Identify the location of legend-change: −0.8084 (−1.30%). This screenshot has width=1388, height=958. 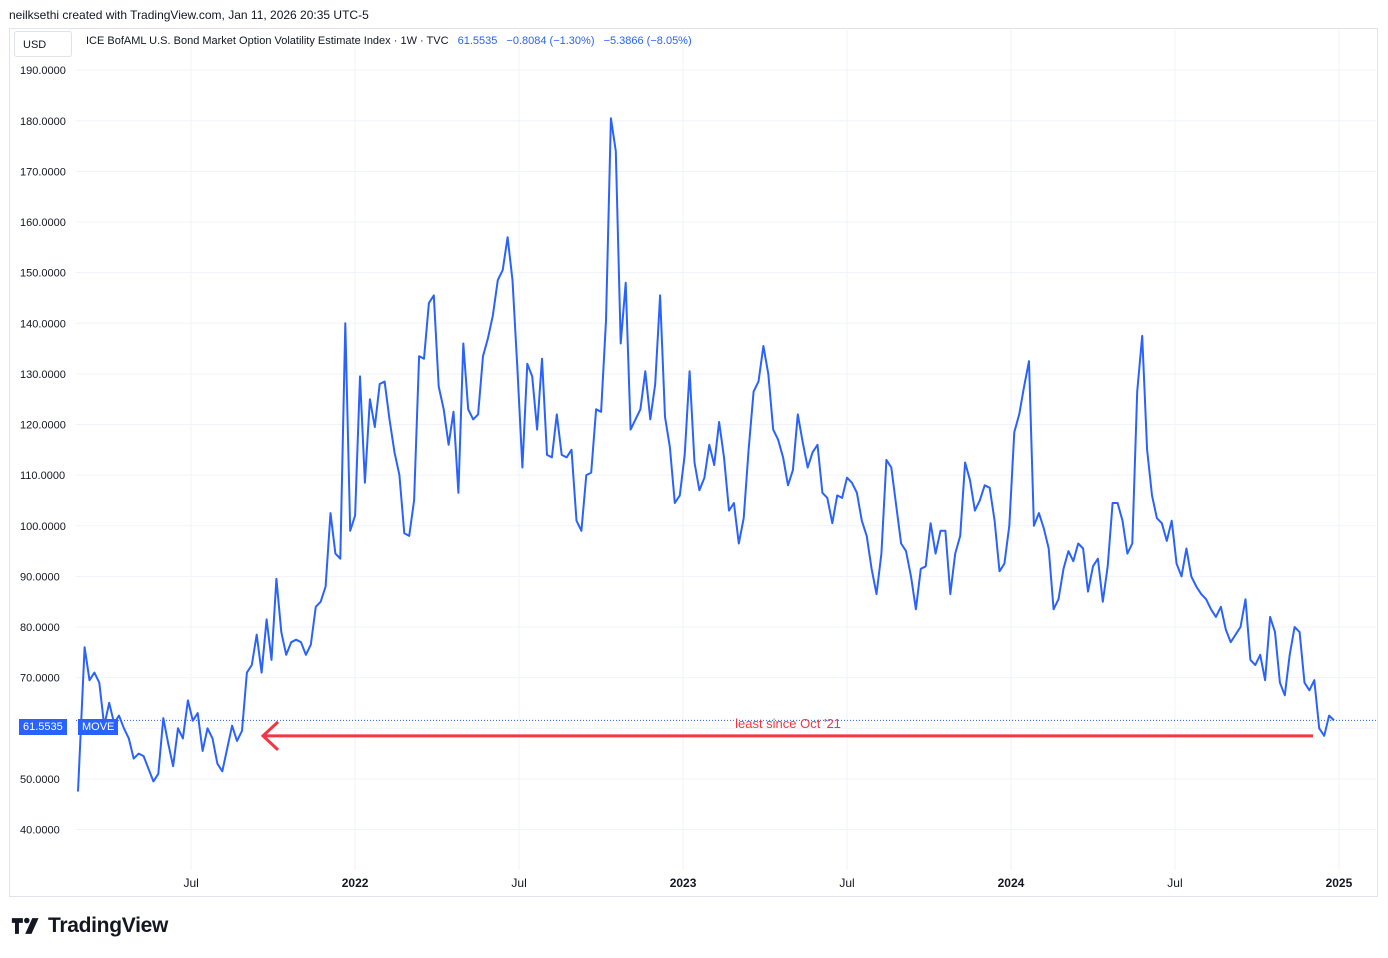
(550, 41).